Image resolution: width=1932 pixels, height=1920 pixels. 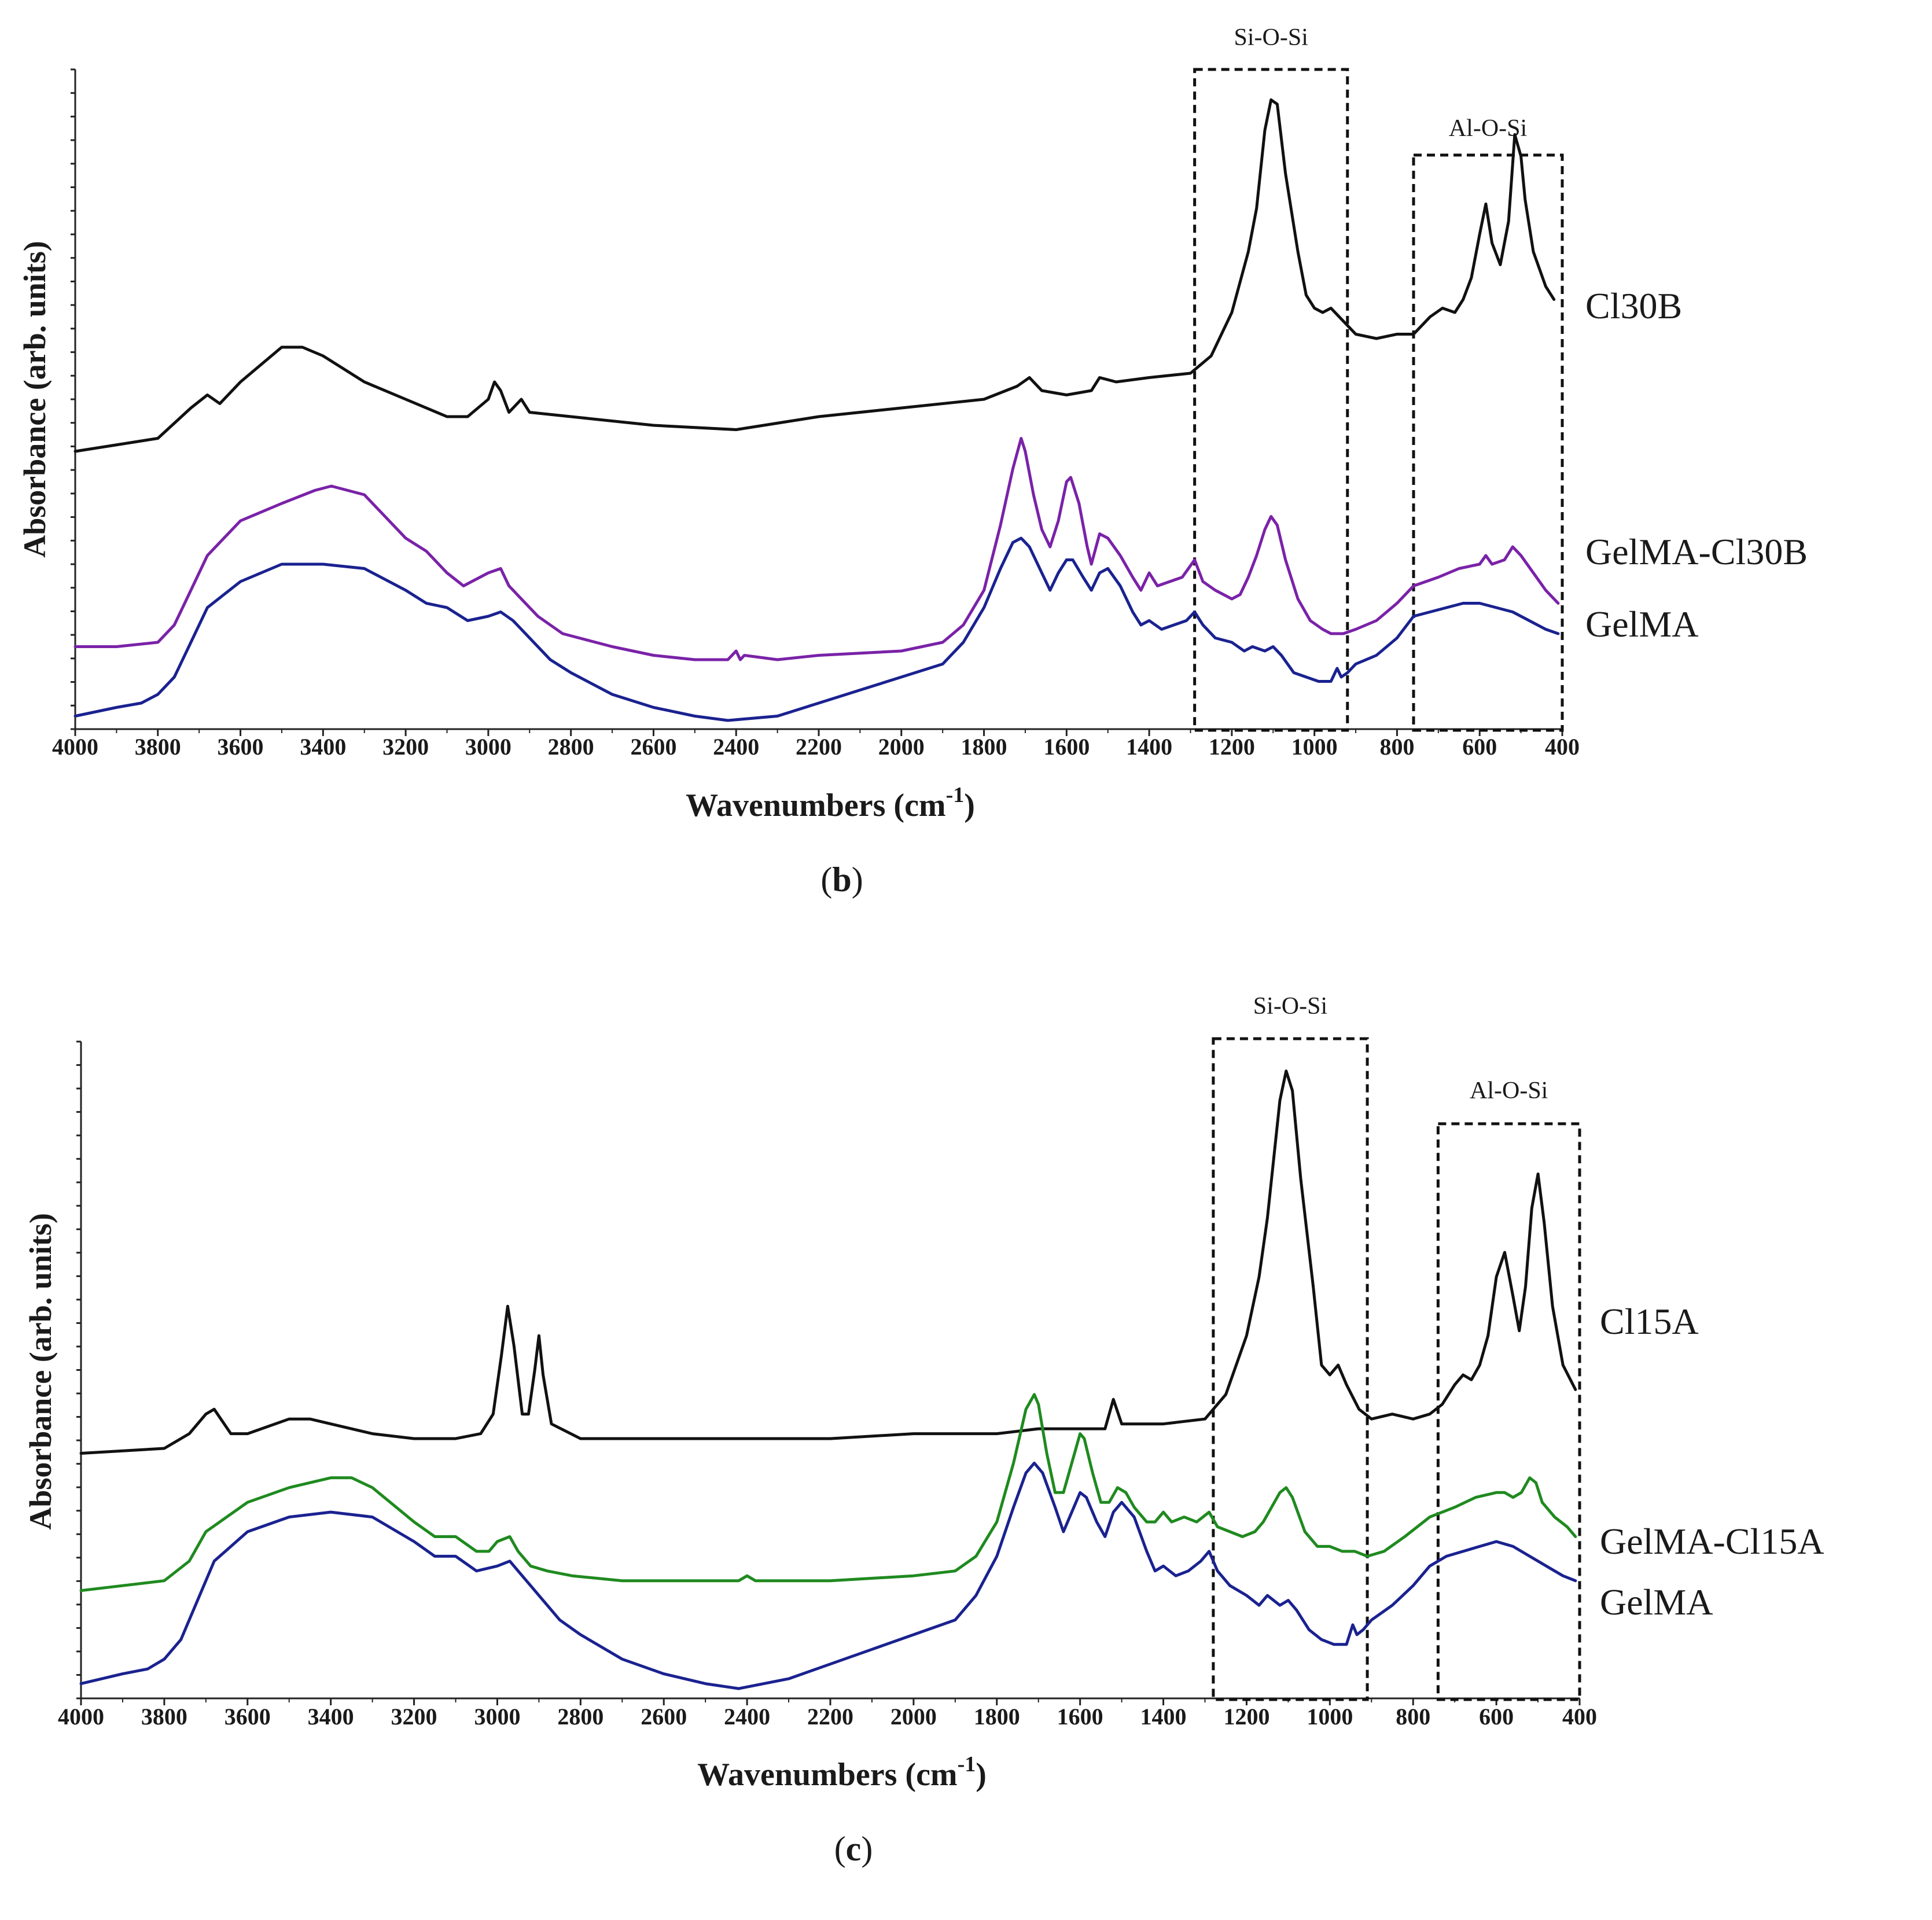 What do you see at coordinates (1633, 305) in the screenshot?
I see `series-label: Cl30B` at bounding box center [1633, 305].